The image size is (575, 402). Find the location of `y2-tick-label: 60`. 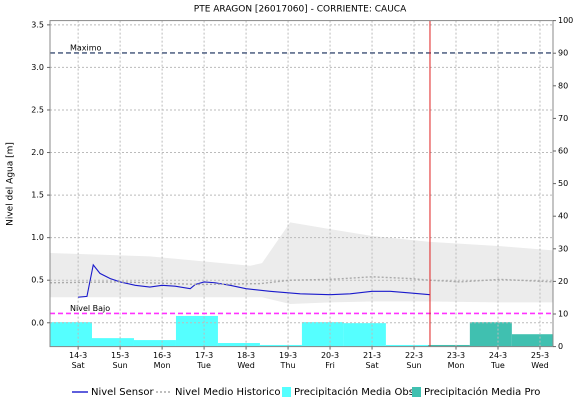

y2-tick-label: 60 is located at coordinates (563, 151).